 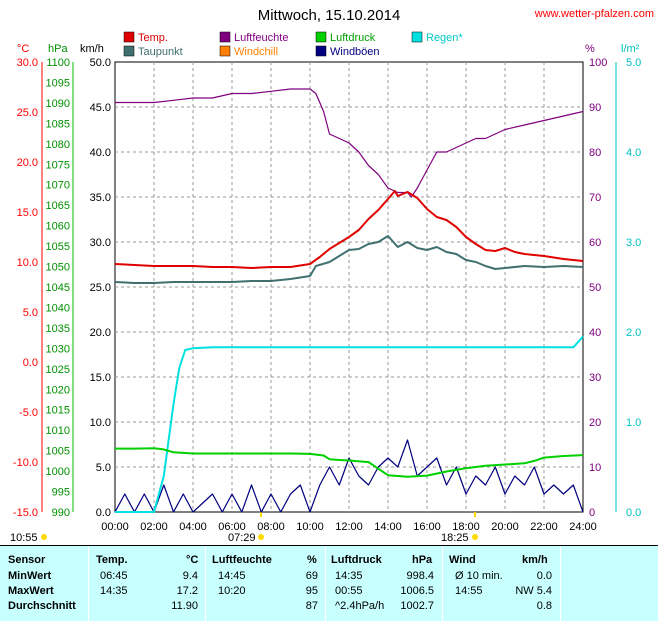 What do you see at coordinates (329, 15) in the screenshot?
I see `chart-title: Mittwoch, 15.10.2014` at bounding box center [329, 15].